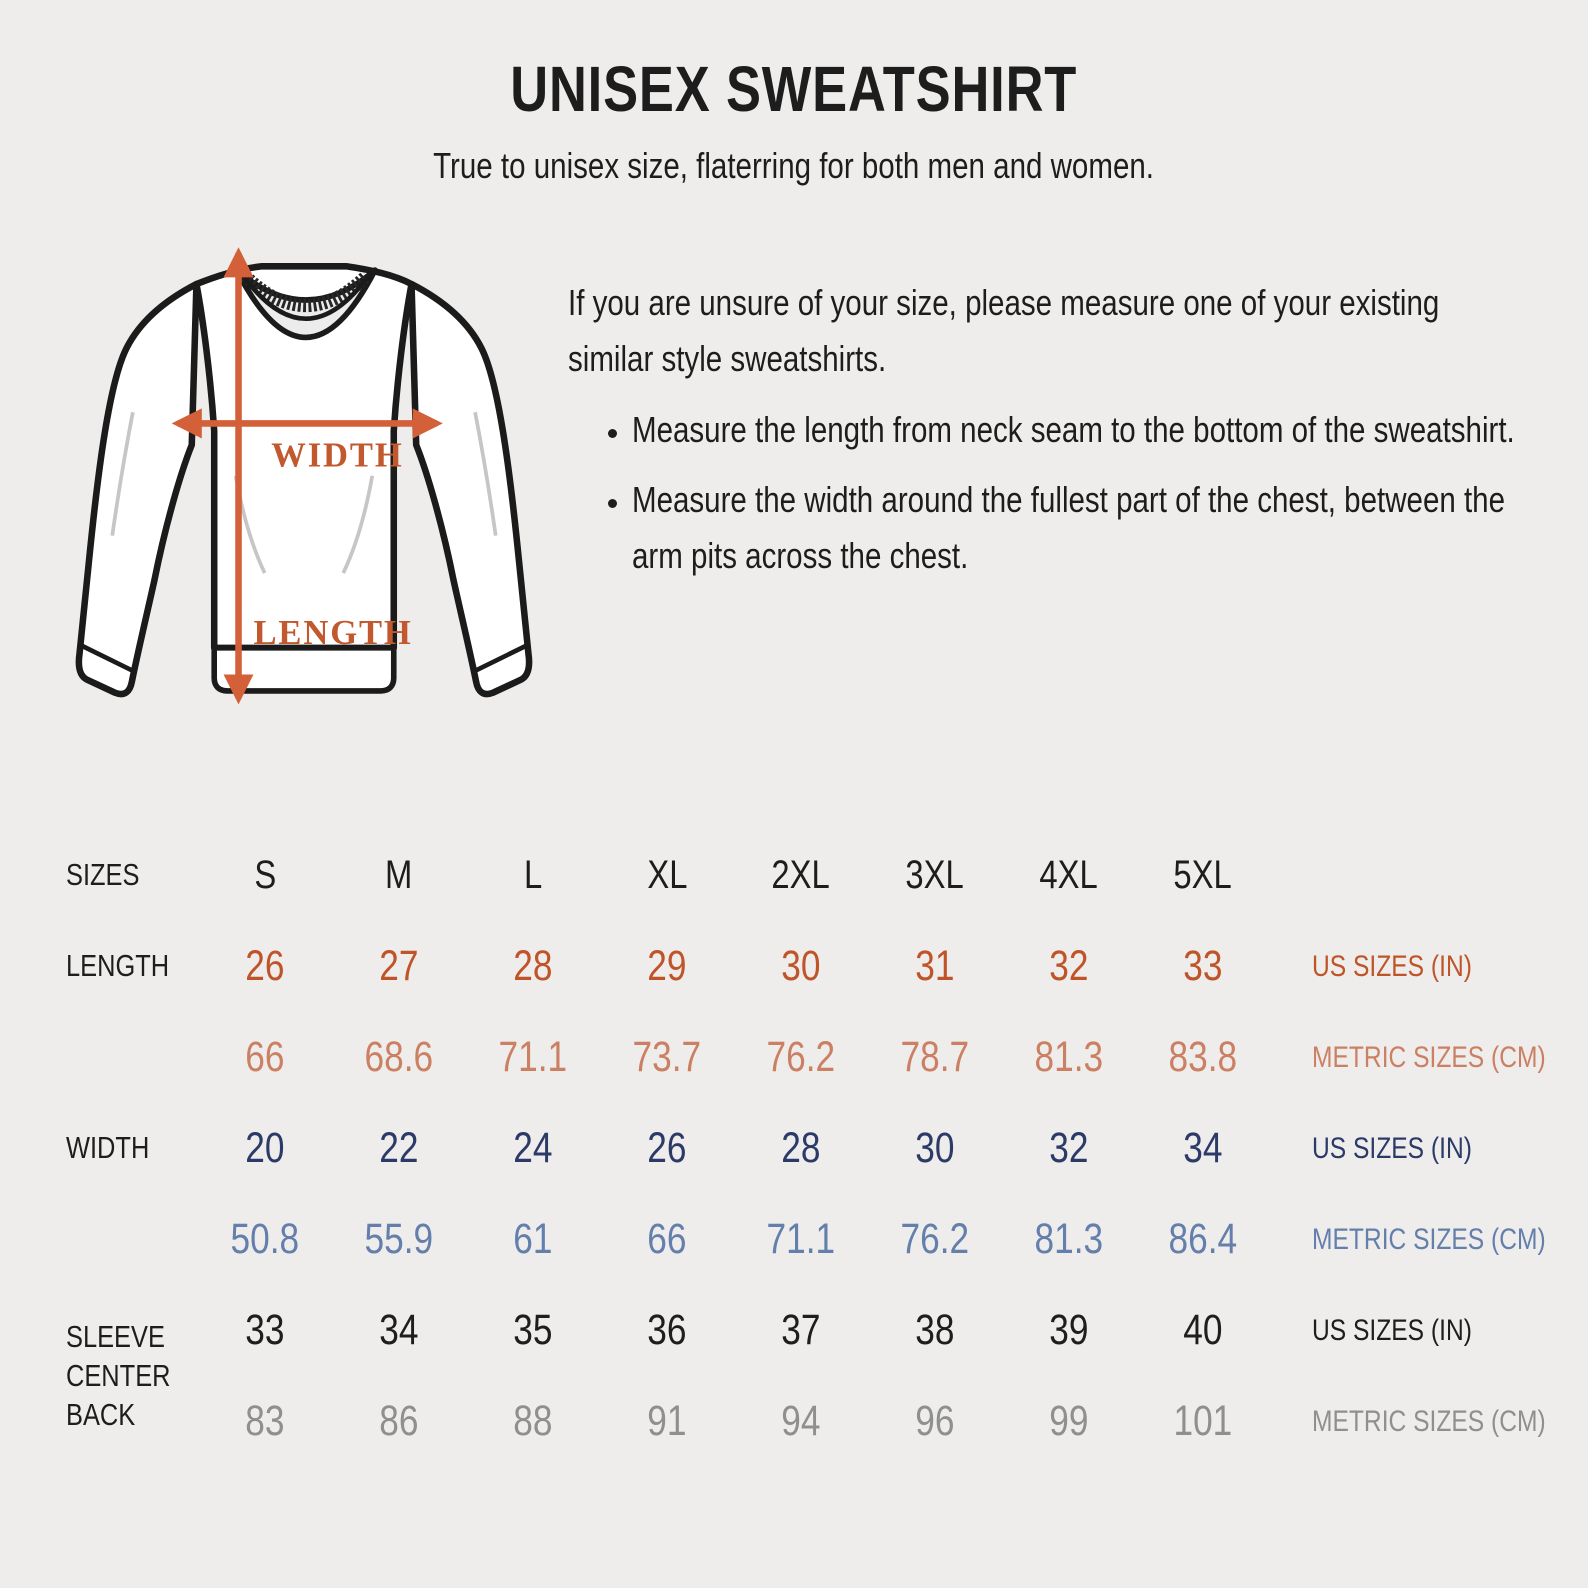 This screenshot has width=1588, height=1588. Describe the element at coordinates (935, 1057) in the screenshot. I see `size-value: 78.7` at that location.